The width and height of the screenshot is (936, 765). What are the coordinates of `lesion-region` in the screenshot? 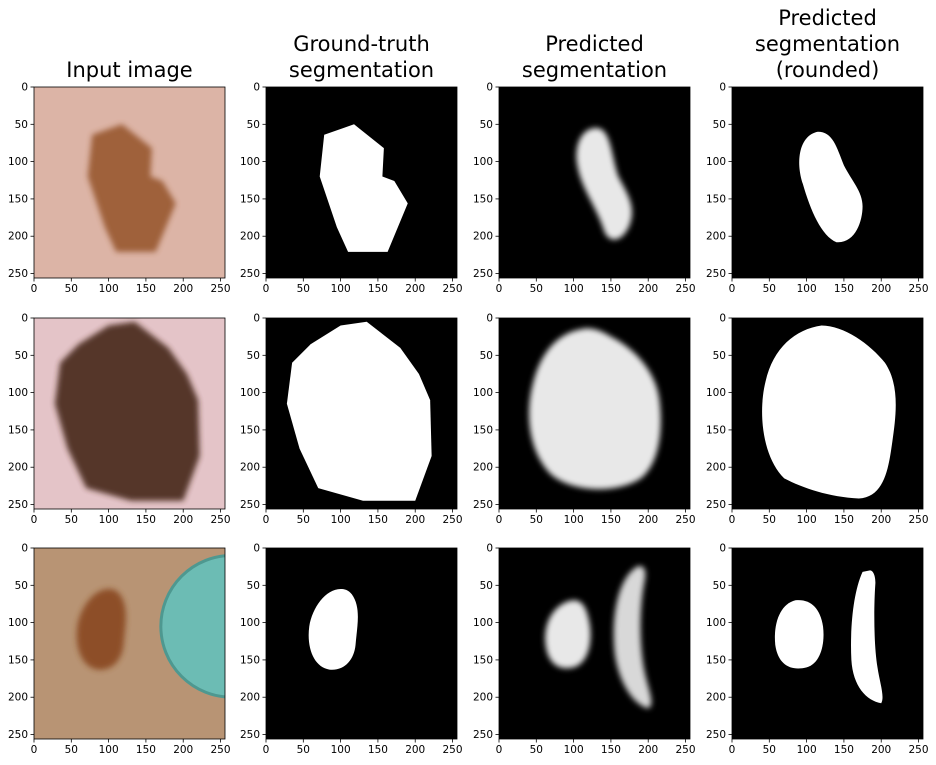 It's located at (101, 629).